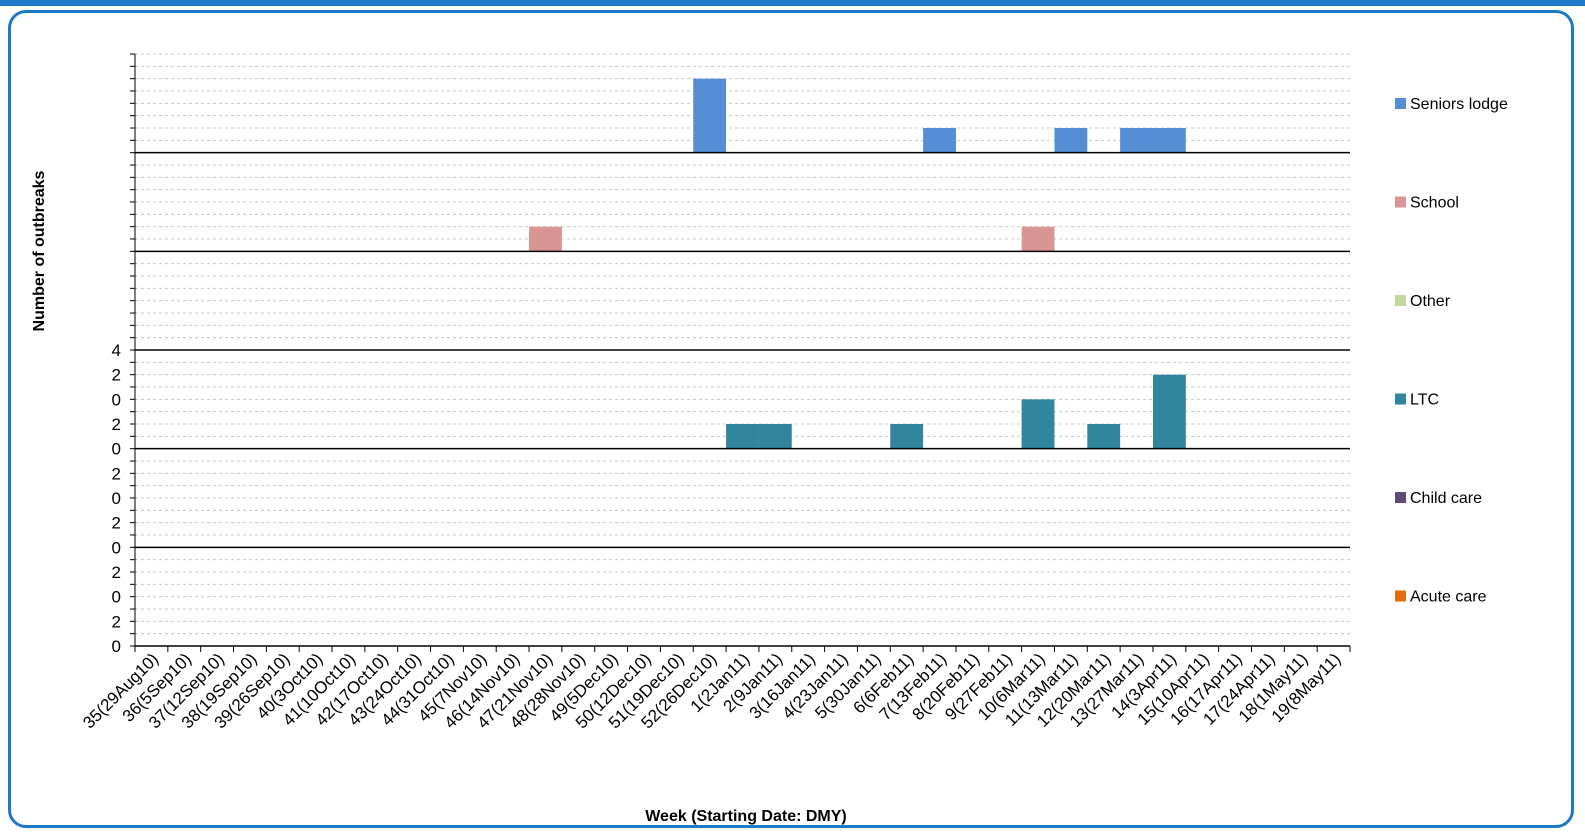 This screenshot has width=1585, height=840. What do you see at coordinates (1430, 301) in the screenshot?
I see `legend-label: Other` at bounding box center [1430, 301].